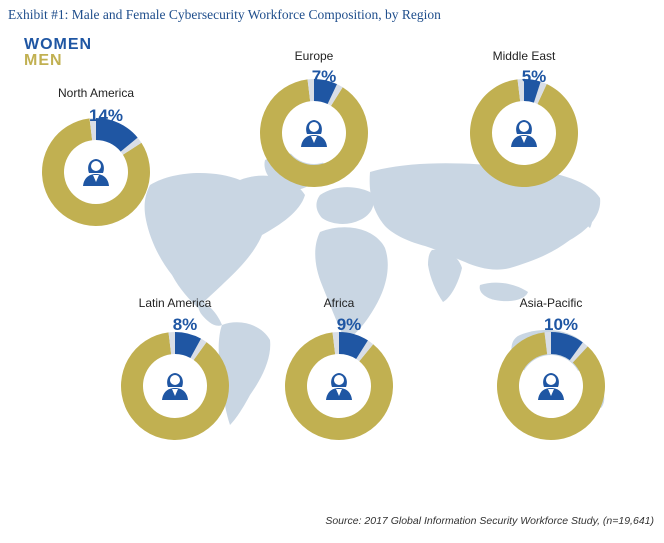 This screenshot has height=543, width=664. I want to click on men-slice-north-america, so click(96, 172).